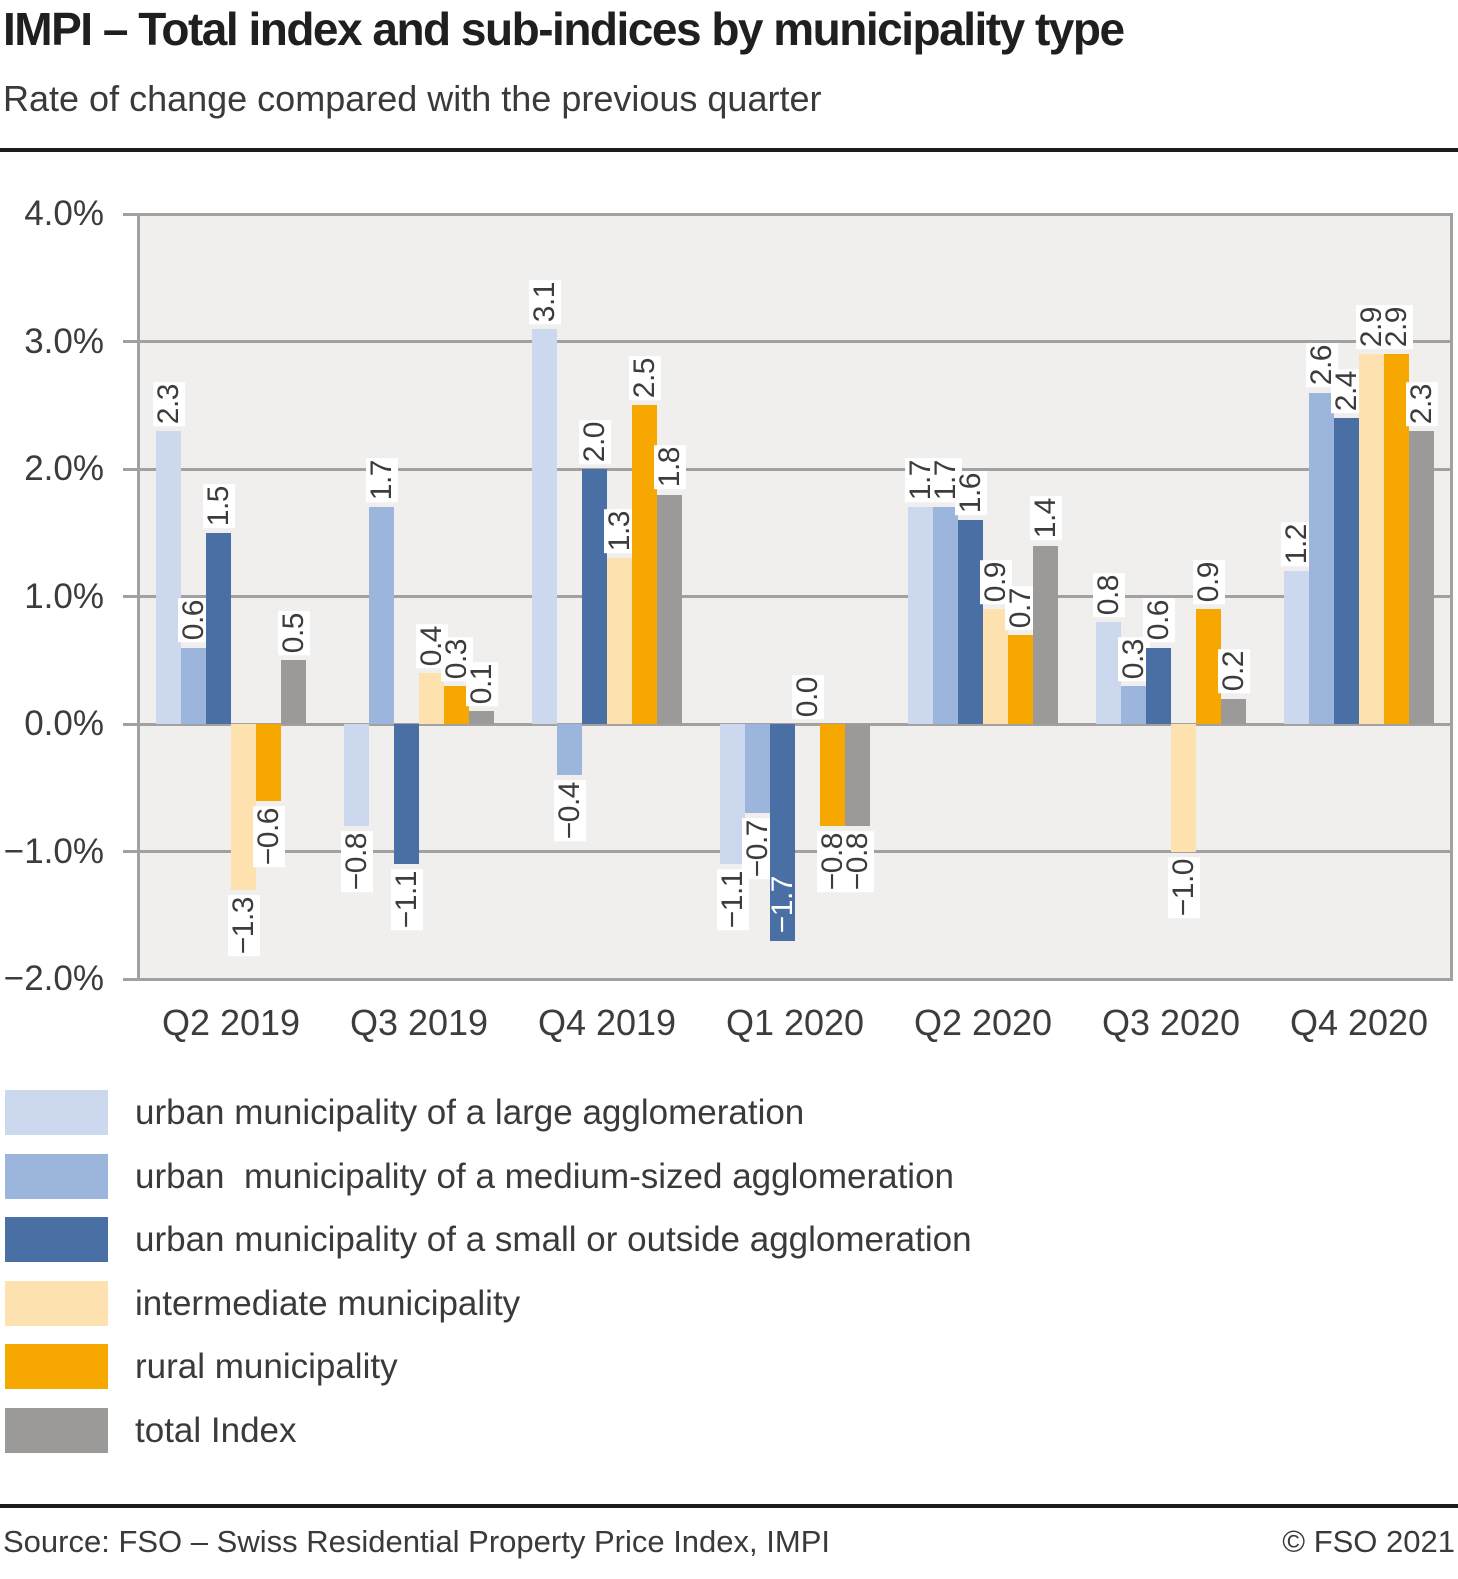  What do you see at coordinates (64, 468) in the screenshot?
I see `y-axis-label: 2.0%` at bounding box center [64, 468].